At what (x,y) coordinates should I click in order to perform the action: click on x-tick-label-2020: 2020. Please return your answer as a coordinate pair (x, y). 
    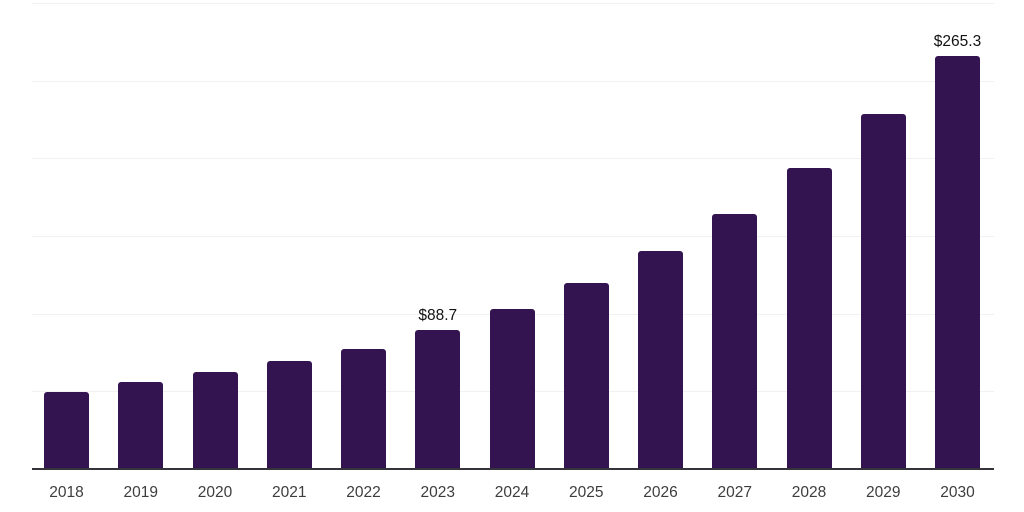
    Looking at the image, I should click on (215, 492).